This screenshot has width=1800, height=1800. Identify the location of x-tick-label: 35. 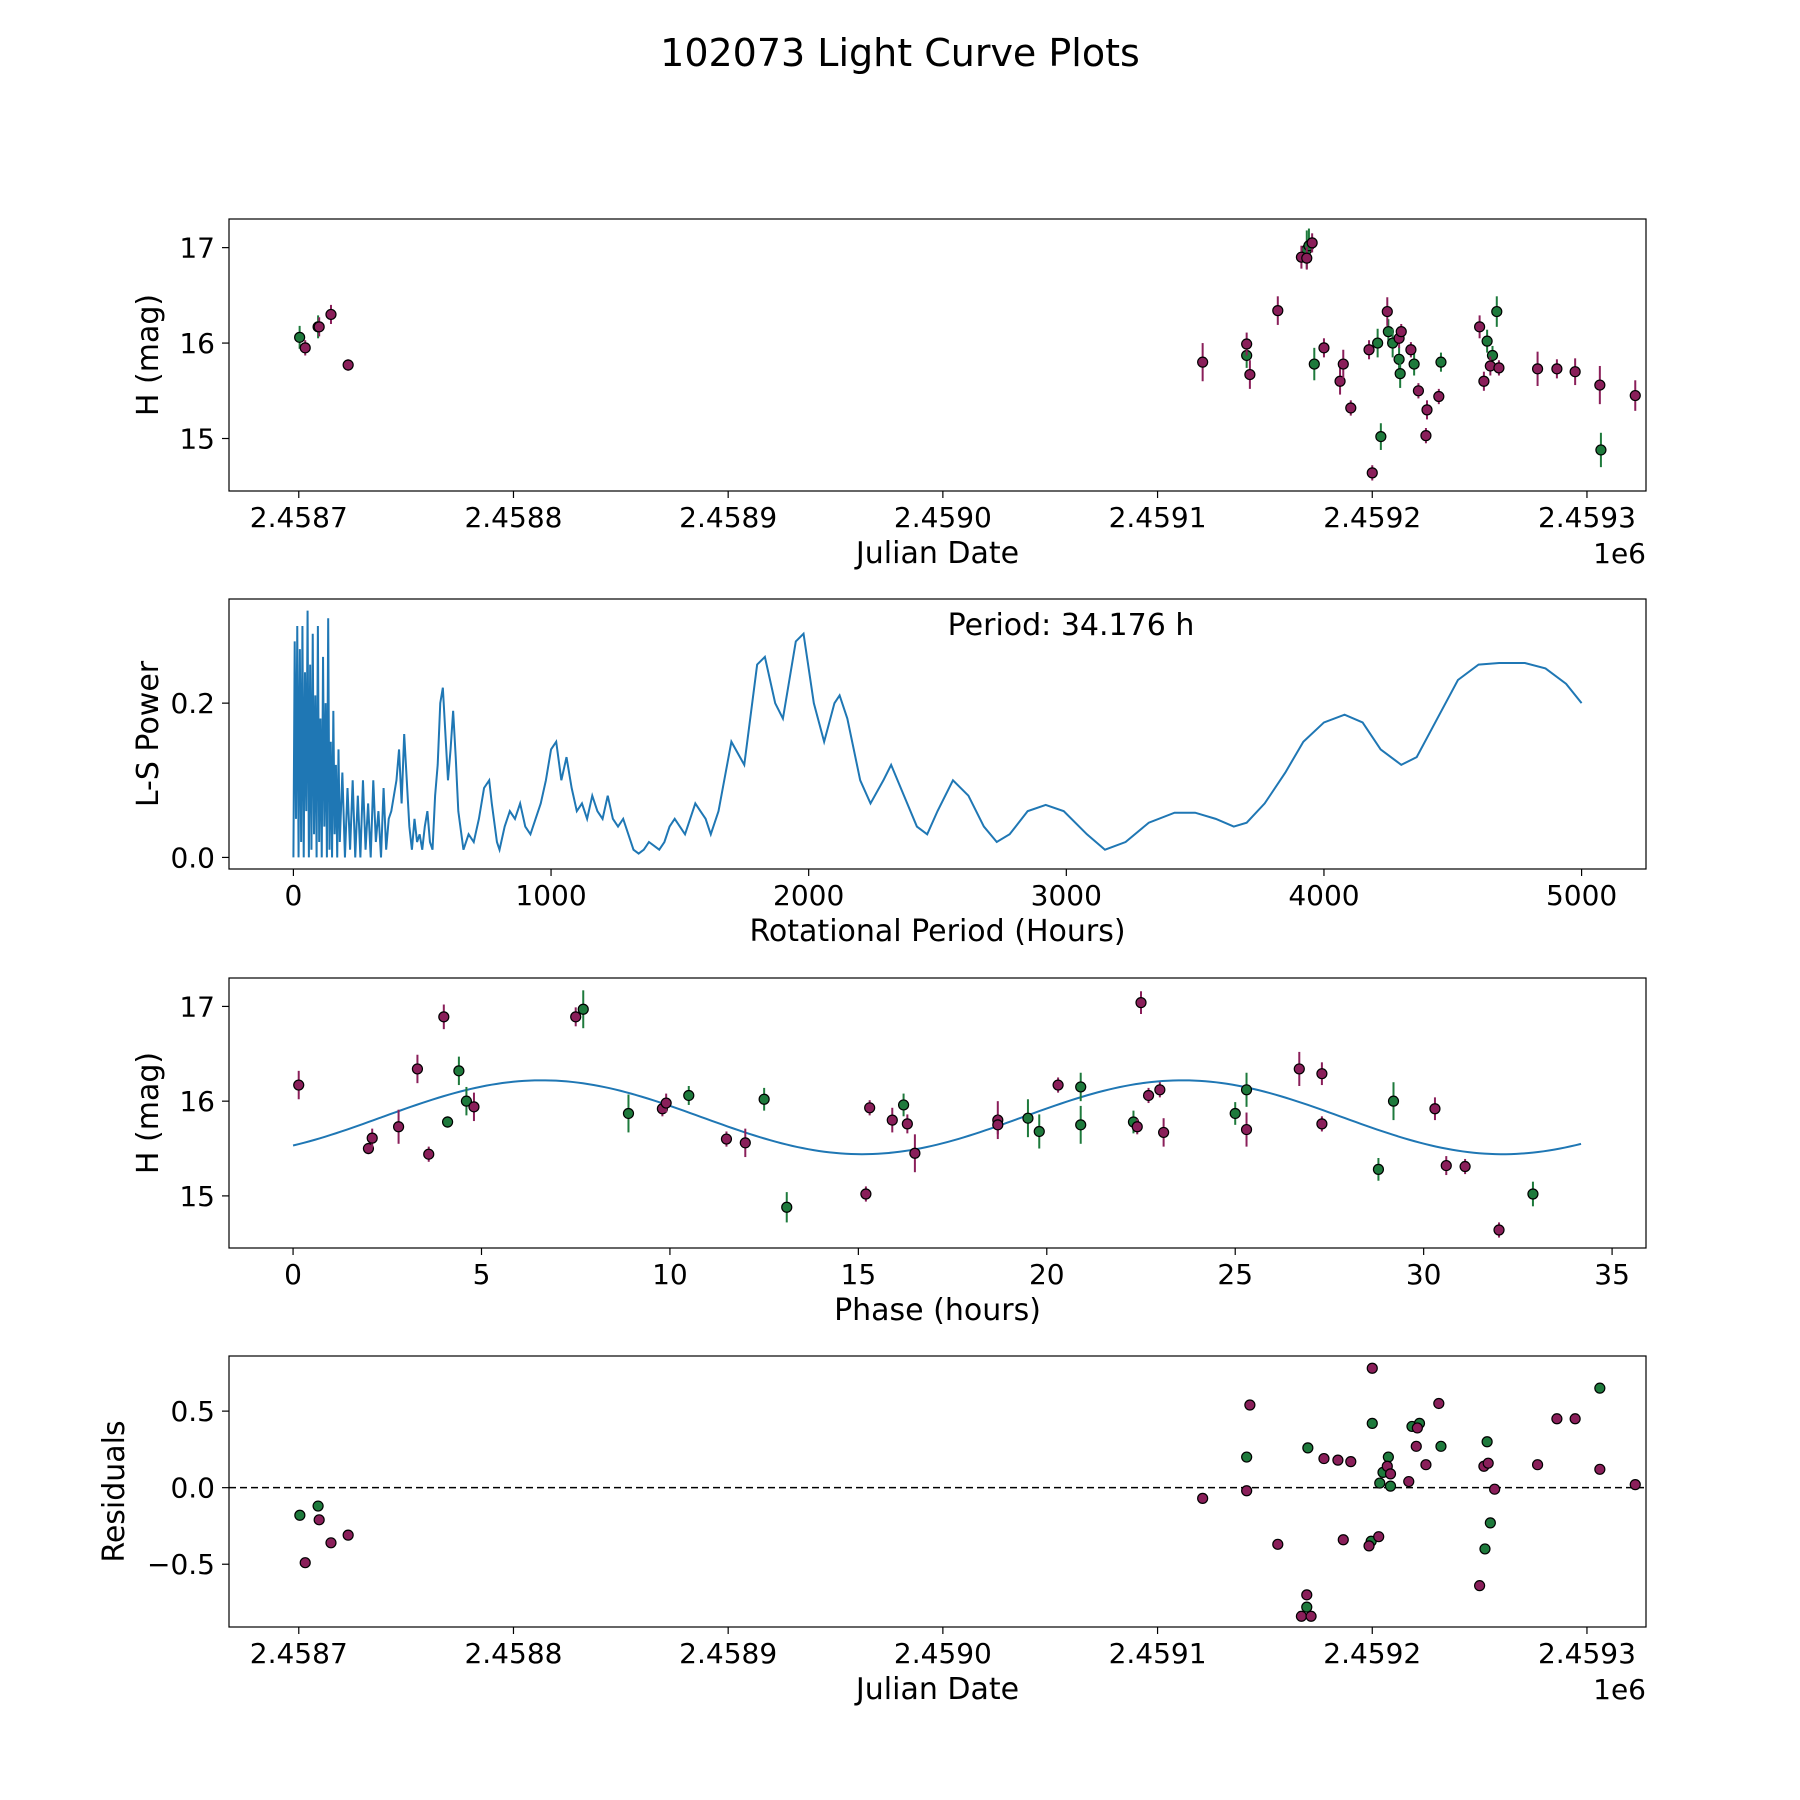
(1612, 1274).